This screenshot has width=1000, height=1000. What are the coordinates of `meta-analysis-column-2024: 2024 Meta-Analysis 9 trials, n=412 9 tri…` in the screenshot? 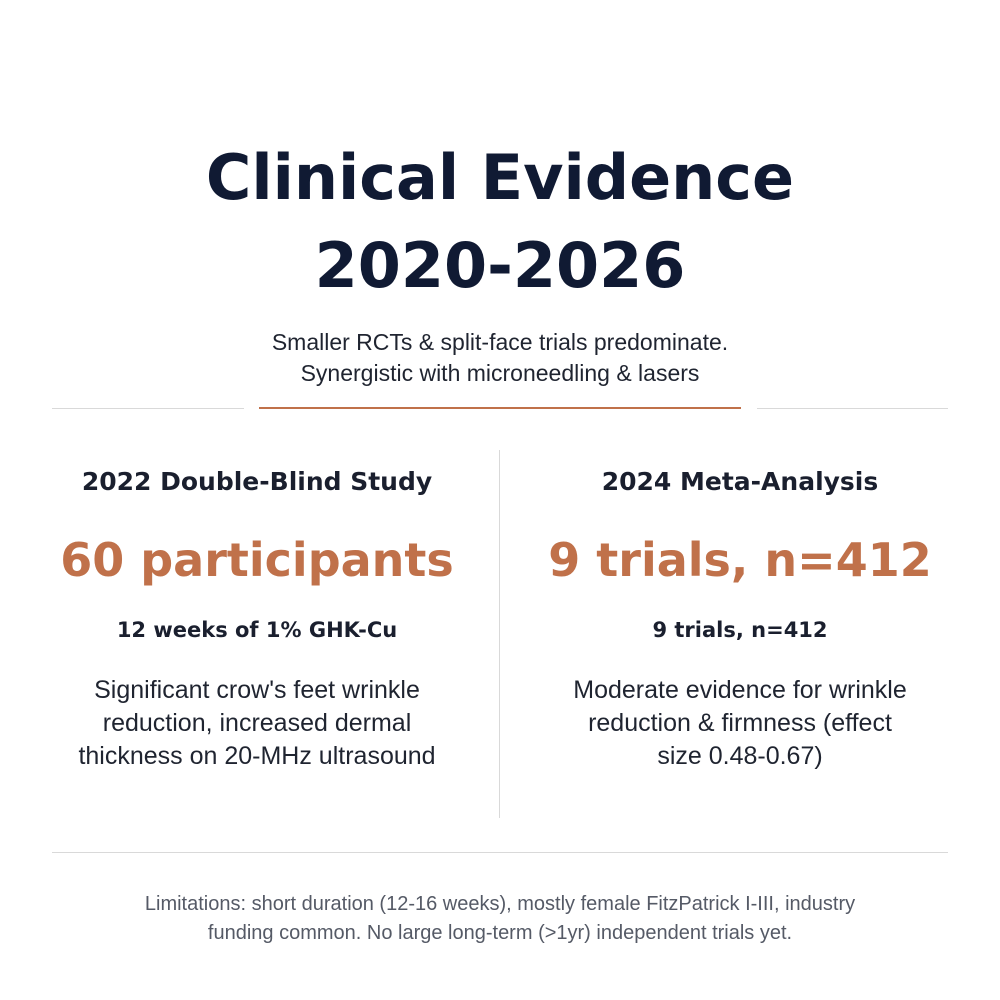 It's located at (740, 617).